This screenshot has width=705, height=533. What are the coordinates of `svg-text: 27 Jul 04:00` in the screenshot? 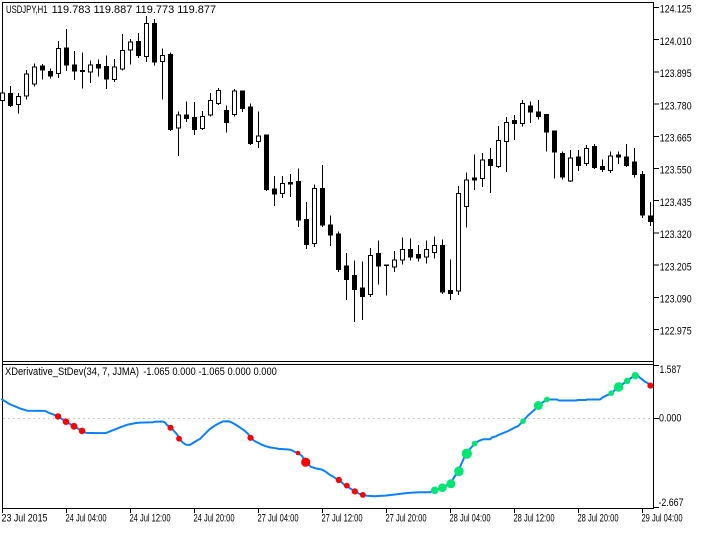 It's located at (278, 519).